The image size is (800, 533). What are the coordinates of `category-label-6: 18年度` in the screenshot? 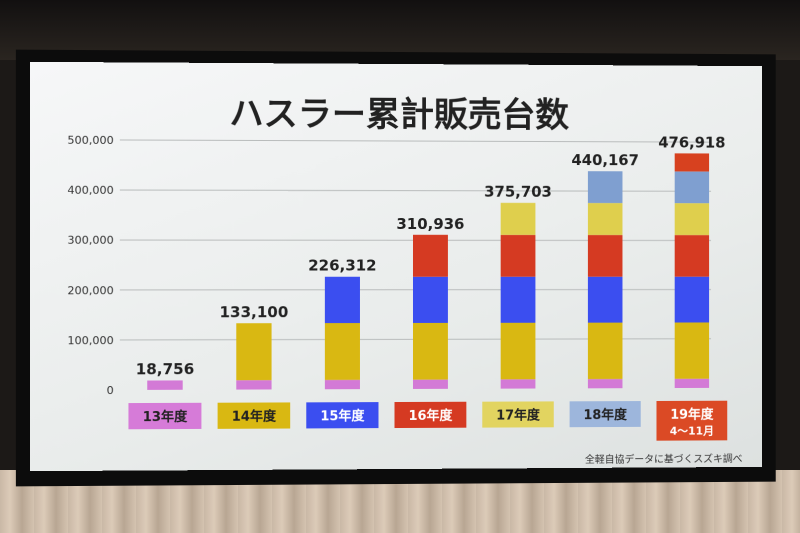 It's located at (605, 415).